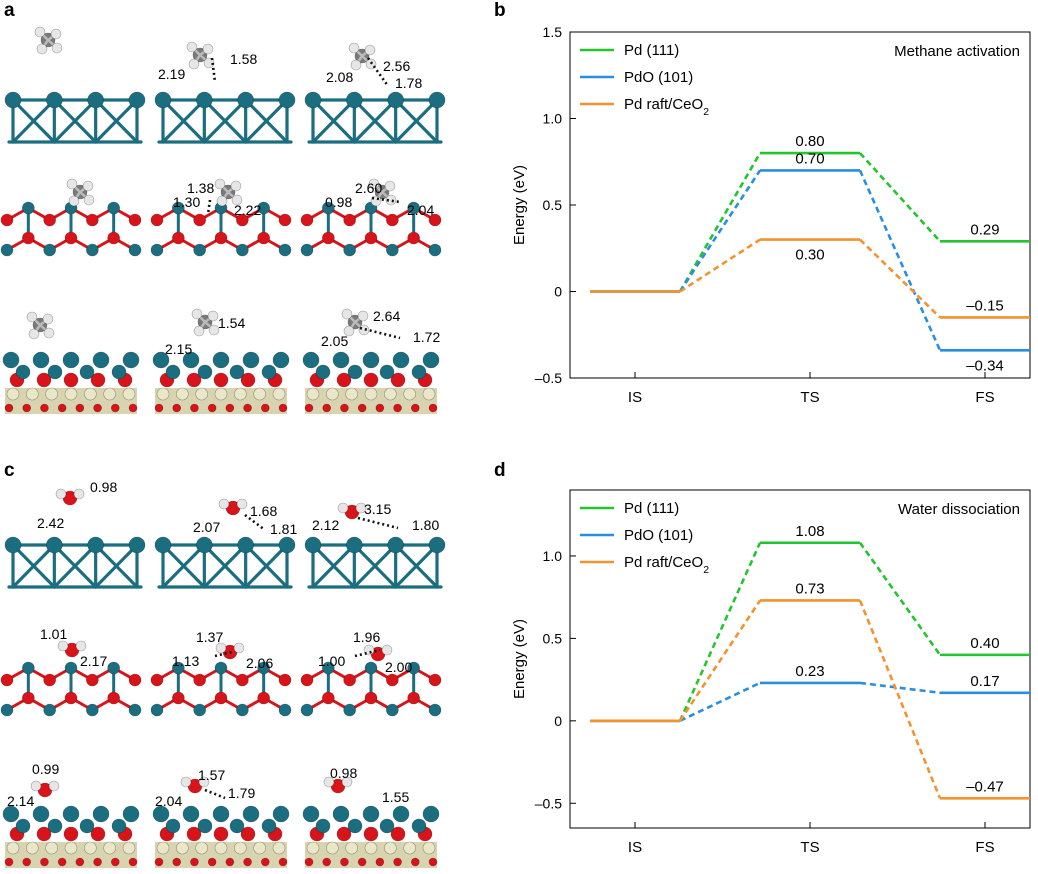 This screenshot has width=1038, height=874. What do you see at coordinates (658, 535) in the screenshot?
I see `legend-label: PdO (101)` at bounding box center [658, 535].